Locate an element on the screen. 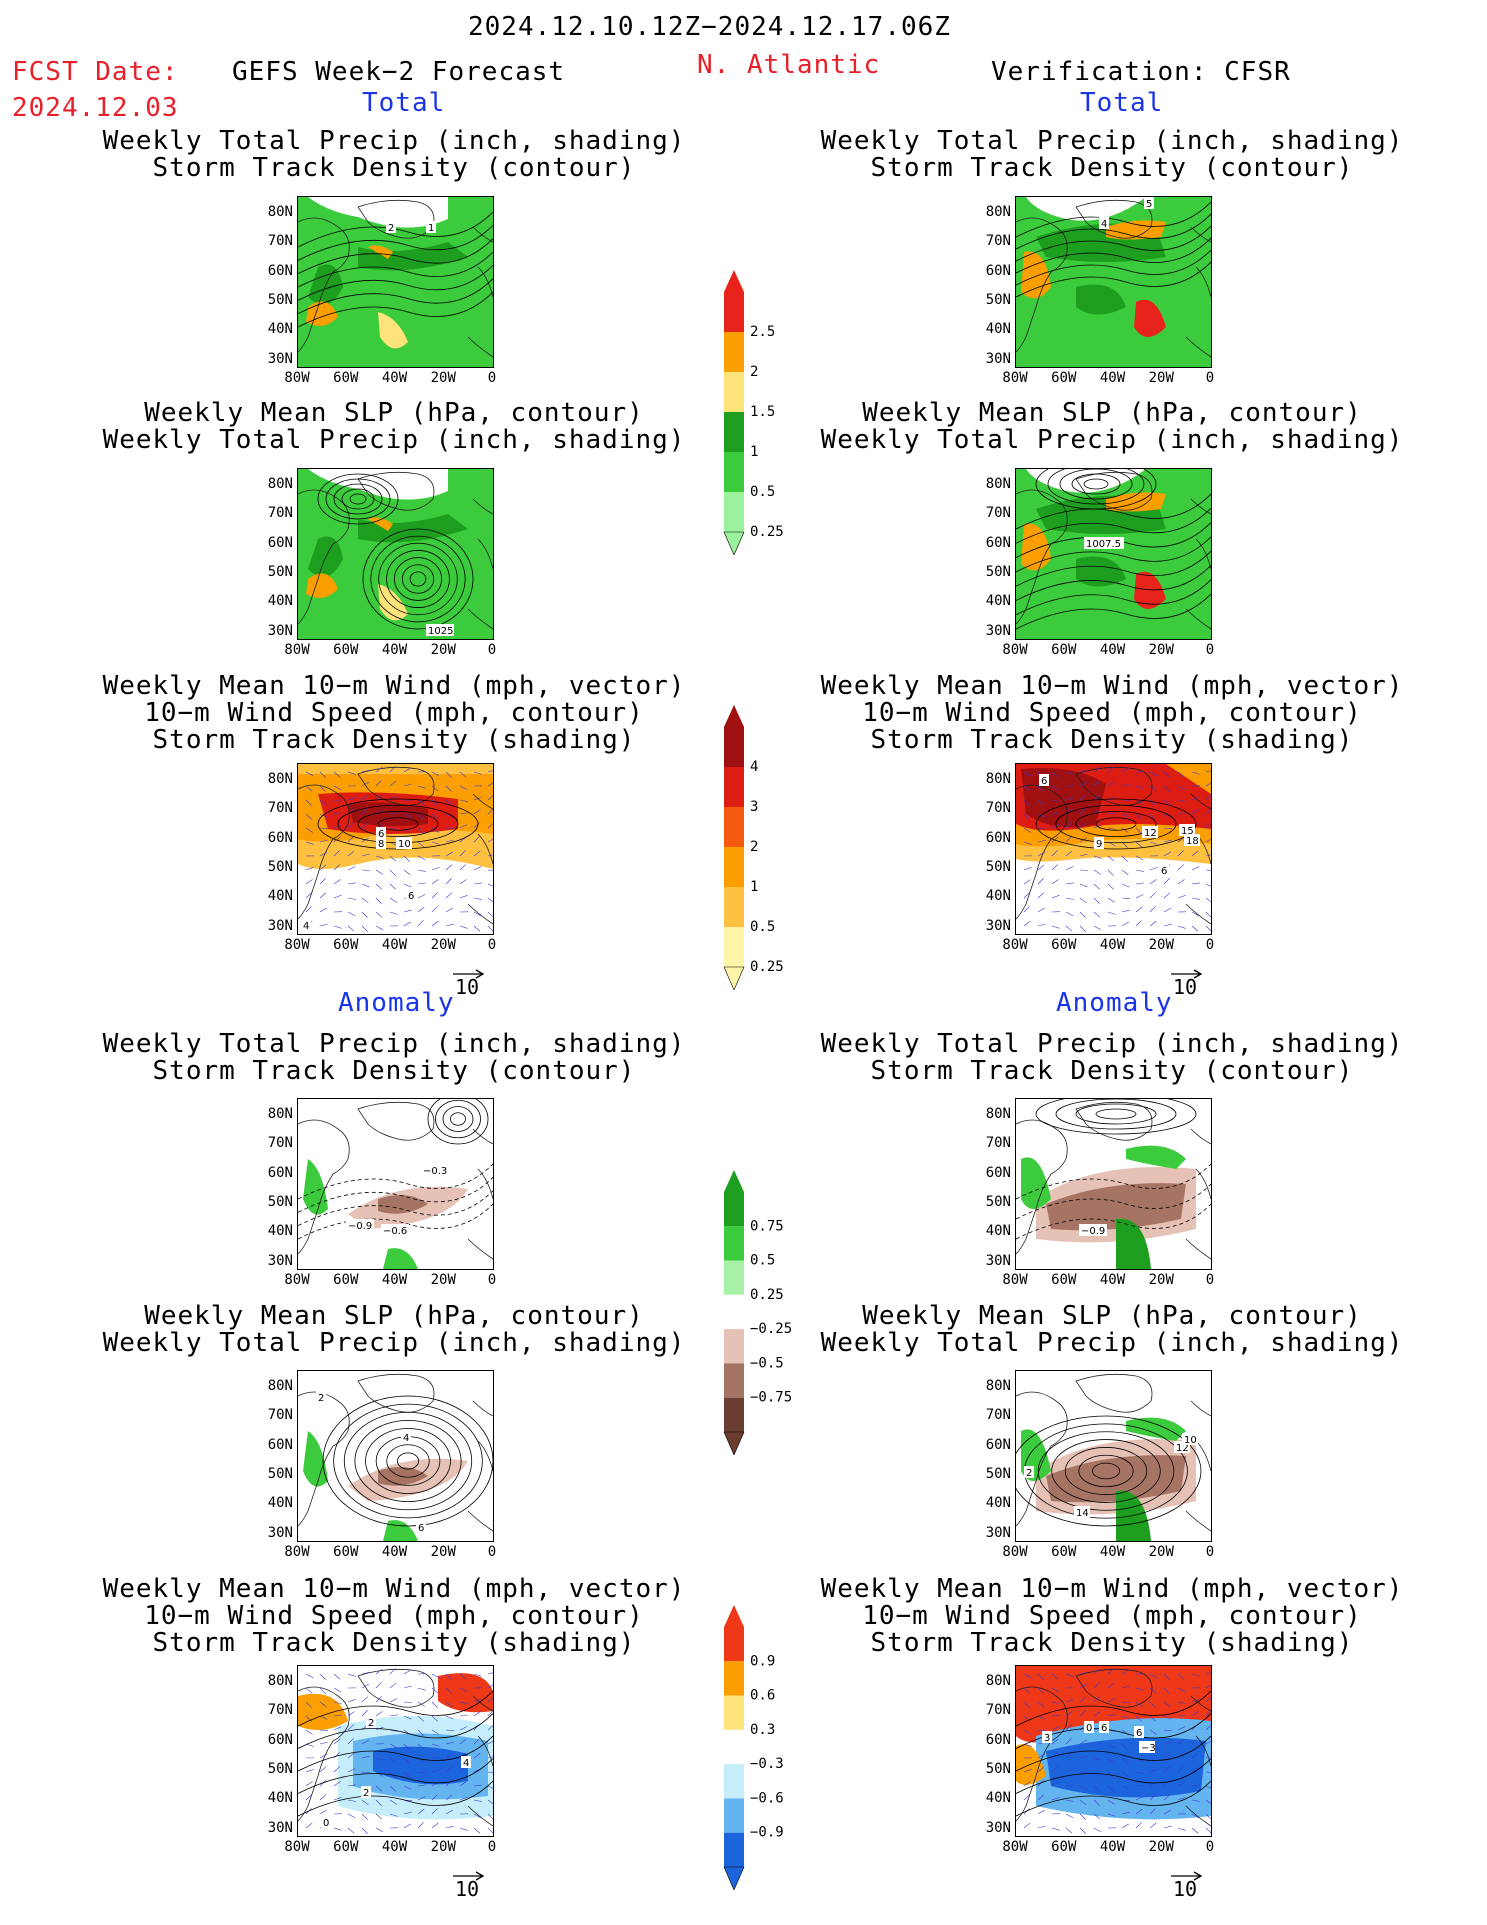  map-r6-left: 2 4 2 0 is located at coordinates (395, 1751).